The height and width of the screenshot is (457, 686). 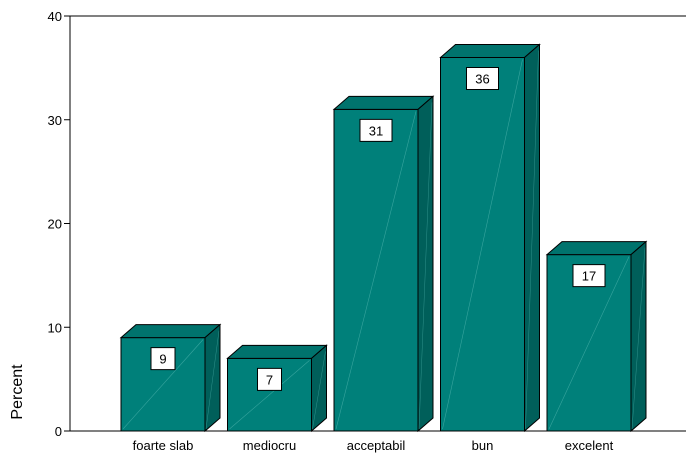 I want to click on data-label: 36, so click(x=482, y=79).